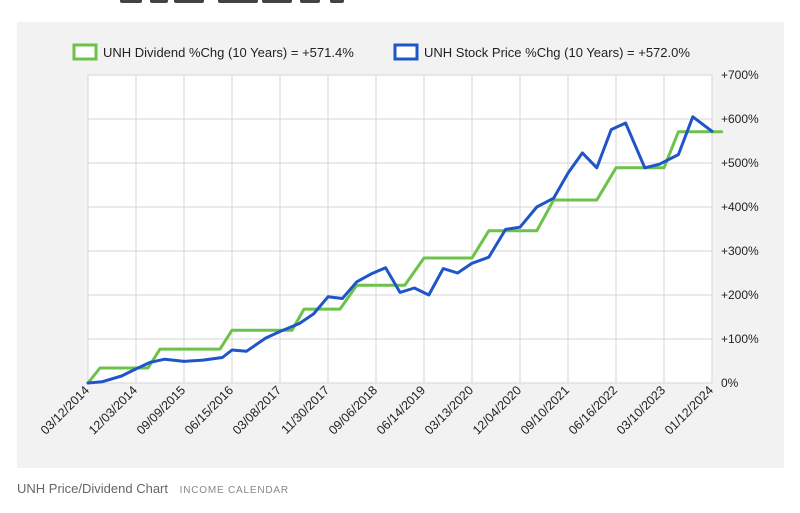  I want to click on chart-caption: UNH Price/Dividend Chart INCOME CALENDAR, so click(153, 488).